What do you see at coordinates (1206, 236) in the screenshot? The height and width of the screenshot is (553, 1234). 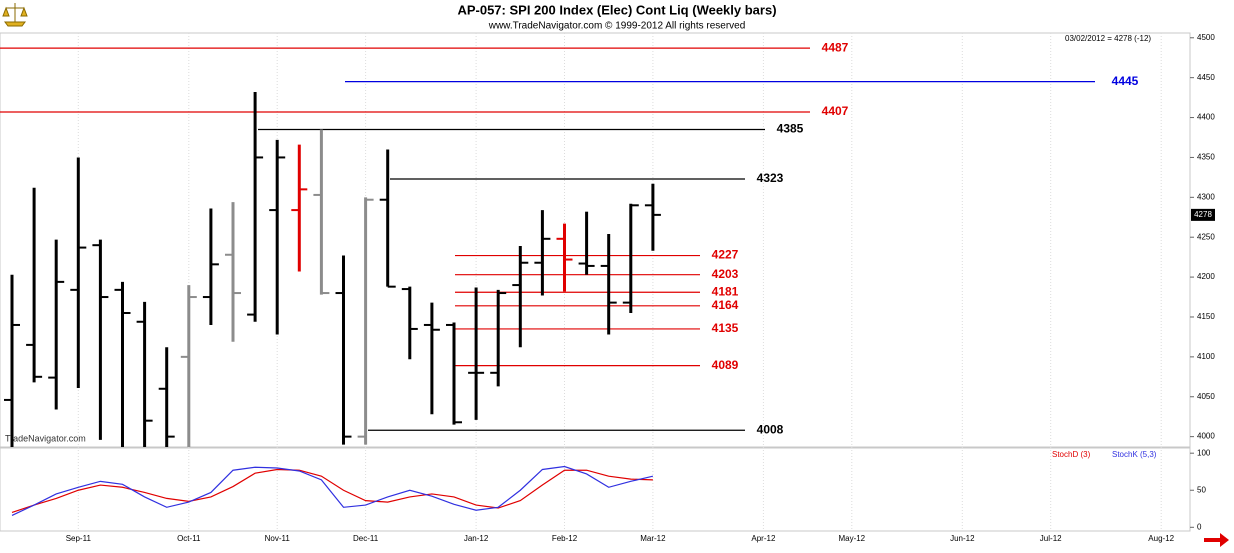 I see `y-tick-label: 4250` at bounding box center [1206, 236].